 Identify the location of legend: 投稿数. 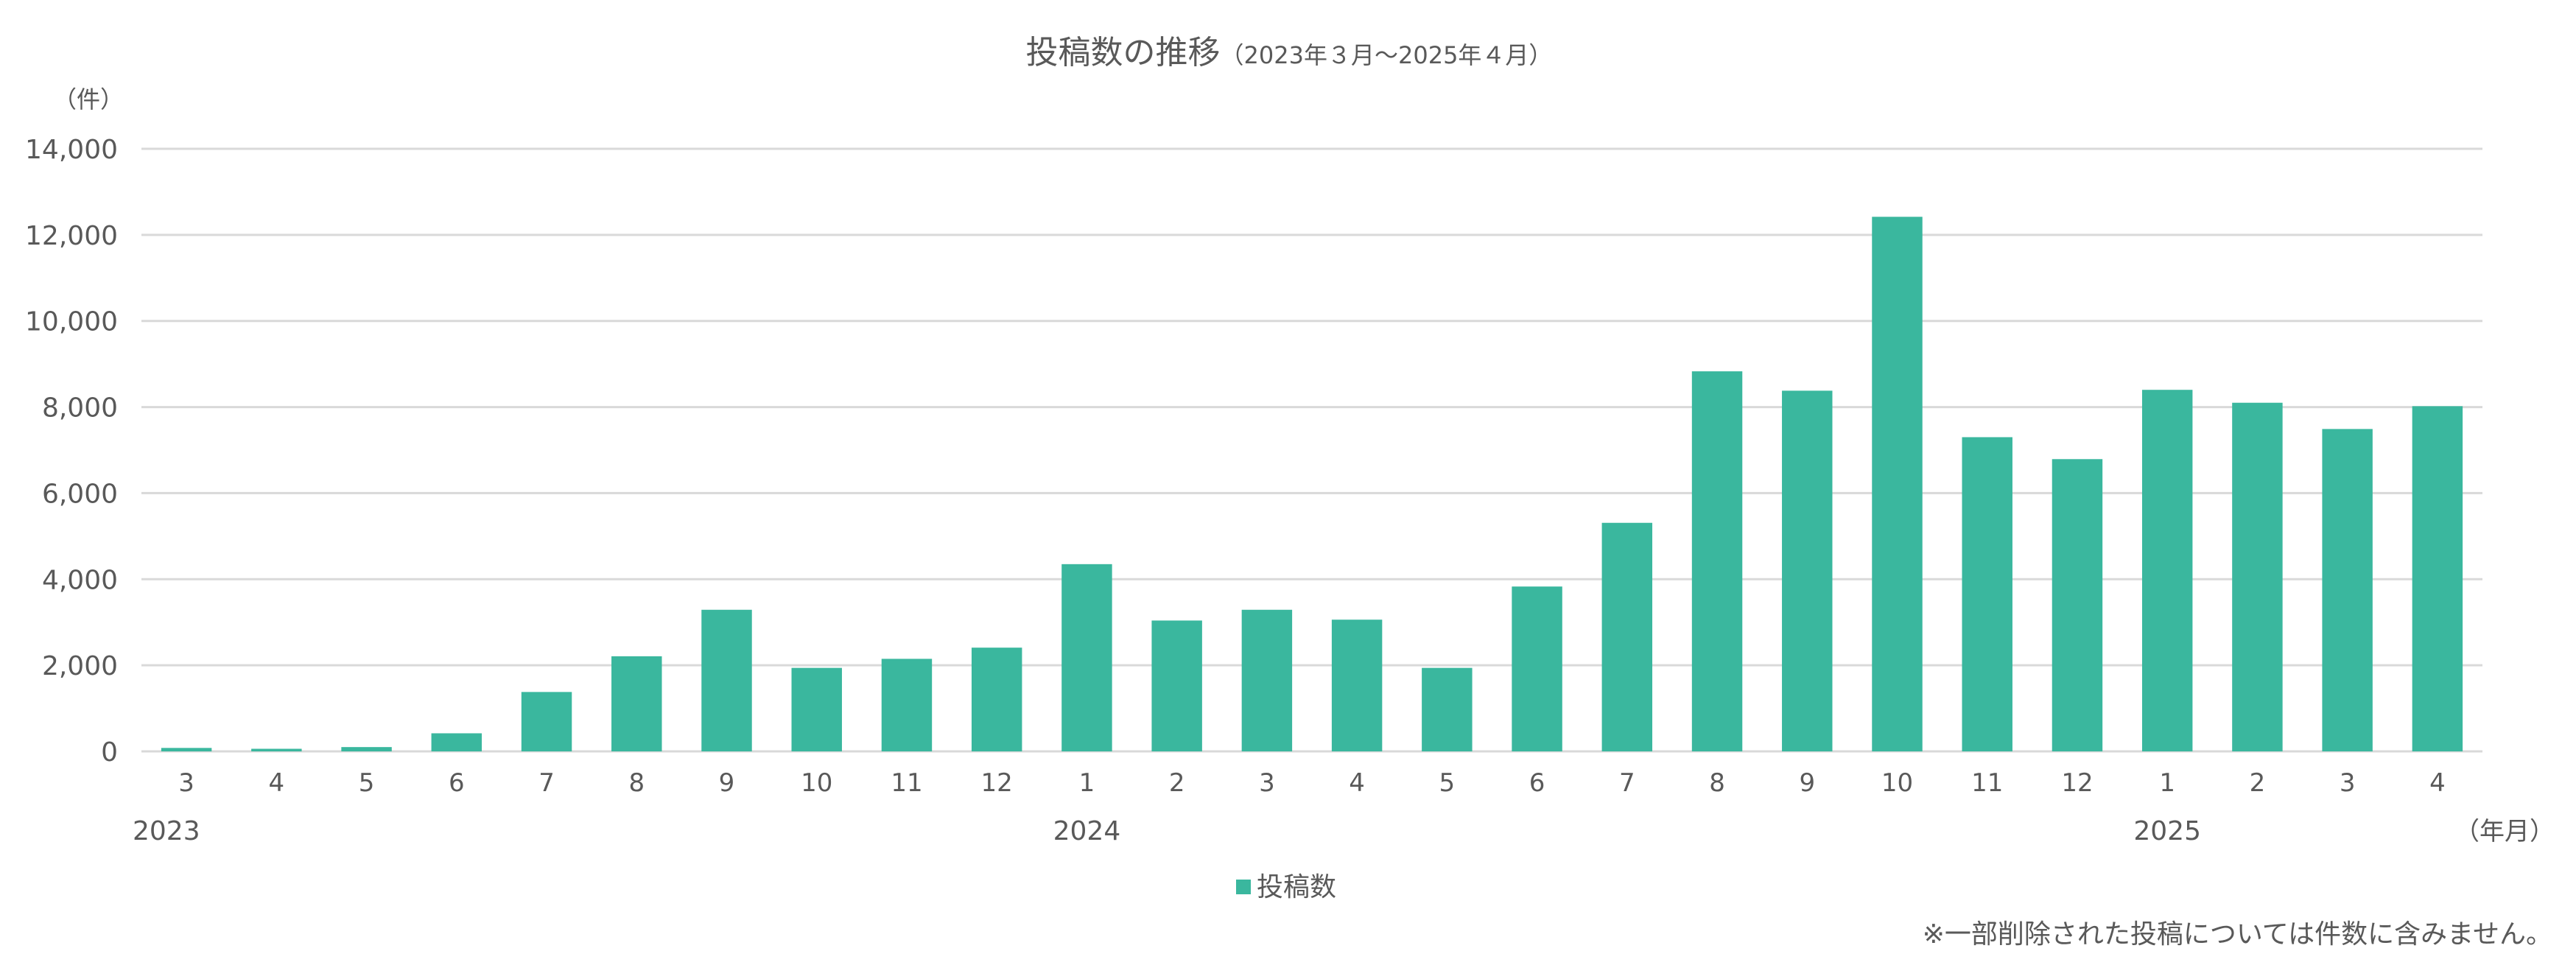
(1286, 887).